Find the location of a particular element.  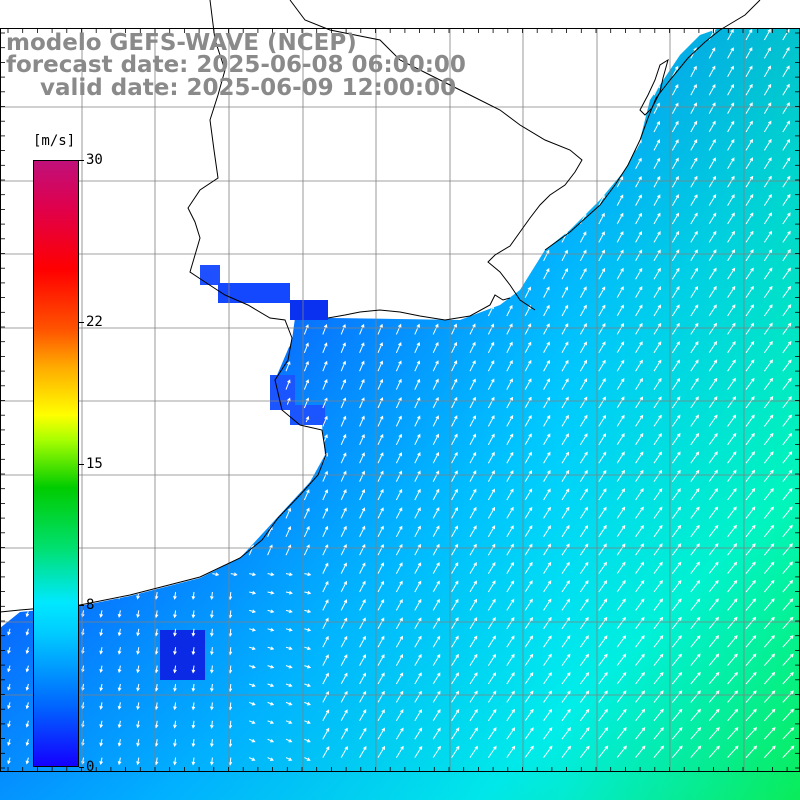

colorbar is located at coordinates (56, 463).